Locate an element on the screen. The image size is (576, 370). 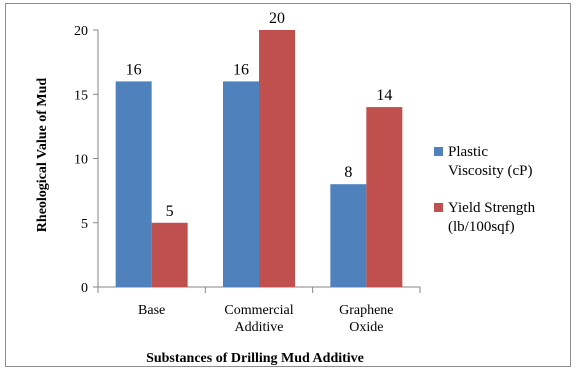
legend-entry: Plastic is located at coordinates (468, 152).